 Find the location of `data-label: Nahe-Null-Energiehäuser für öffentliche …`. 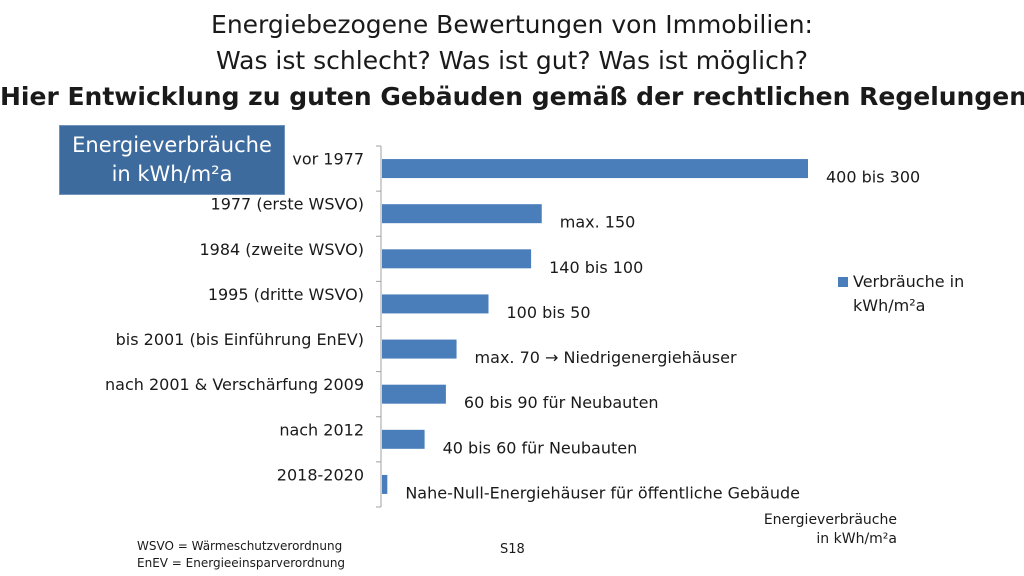

data-label: Nahe-Null-Energiehäuser für öffentliche … is located at coordinates (602, 492).